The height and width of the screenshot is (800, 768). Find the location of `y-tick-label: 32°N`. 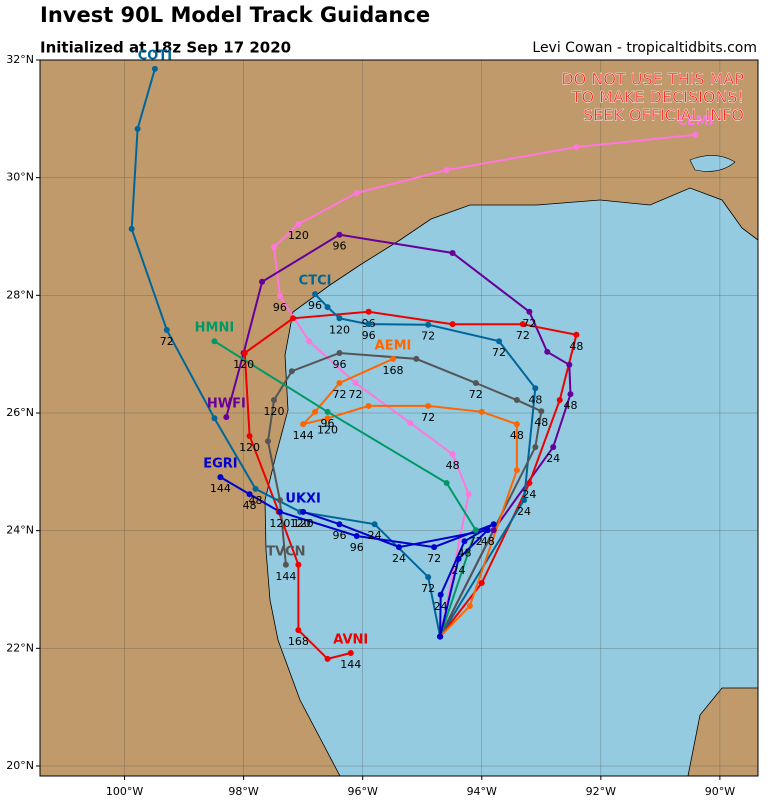

y-tick-label: 32°N is located at coordinates (20, 59).